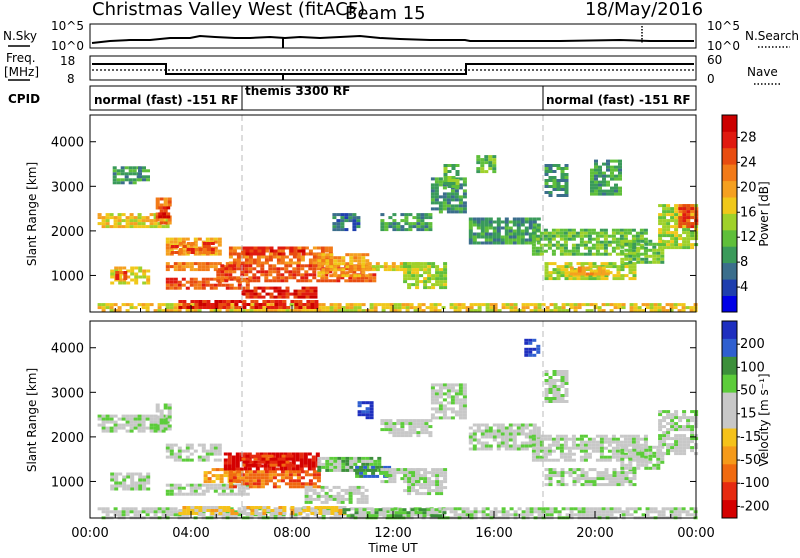 Image resolution: width=800 pixels, height=558 pixels. What do you see at coordinates (764, 213) in the screenshot?
I see `power-colorbar-label: Power [dB]` at bounding box center [764, 213].